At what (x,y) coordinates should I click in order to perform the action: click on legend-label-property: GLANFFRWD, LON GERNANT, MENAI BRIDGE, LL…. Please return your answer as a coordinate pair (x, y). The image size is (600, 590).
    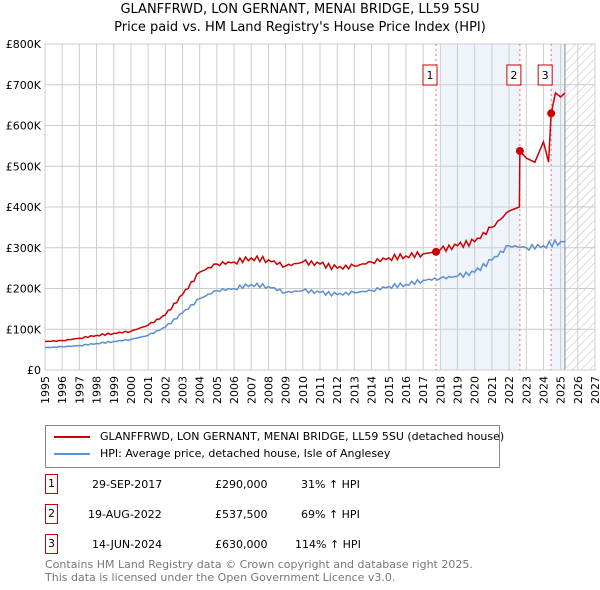
    Looking at the image, I should click on (302, 436).